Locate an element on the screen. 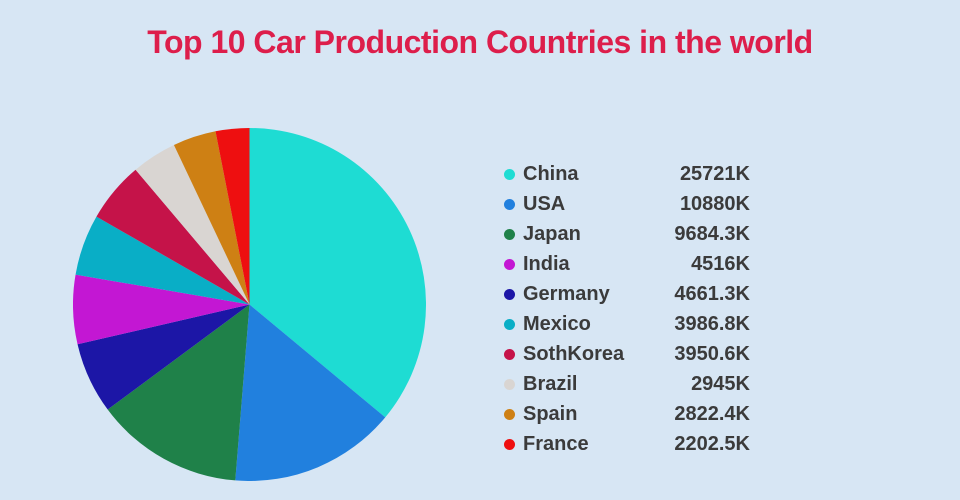 The height and width of the screenshot is (500, 960). legend-item-india: India 4516K is located at coordinates (627, 264).